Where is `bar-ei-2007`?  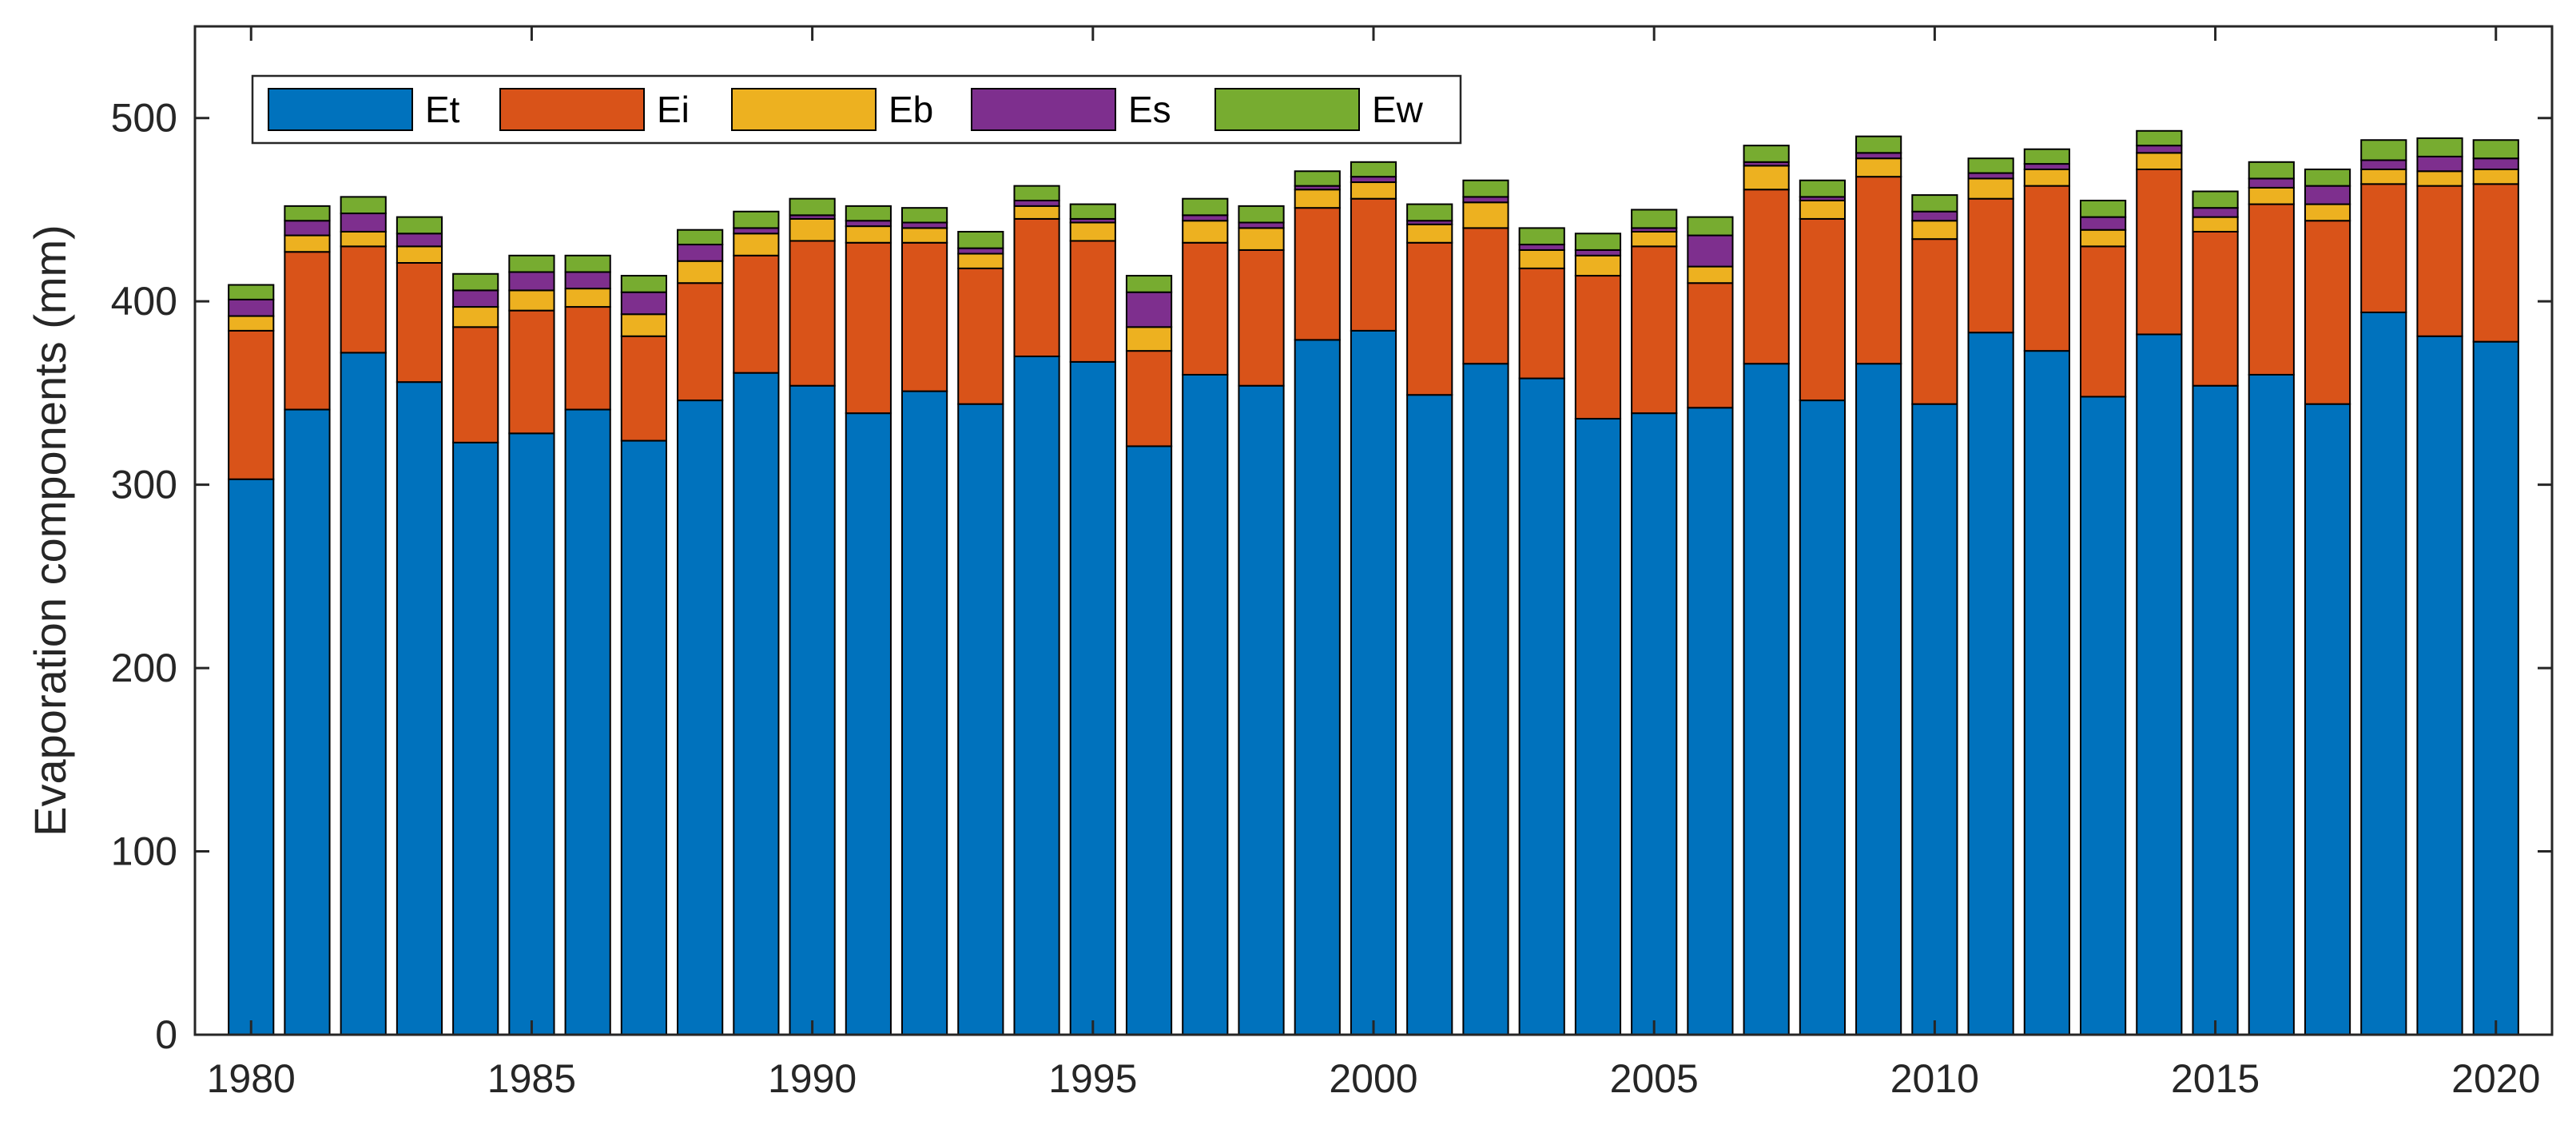
bar-ei-2007 is located at coordinates (1766, 277).